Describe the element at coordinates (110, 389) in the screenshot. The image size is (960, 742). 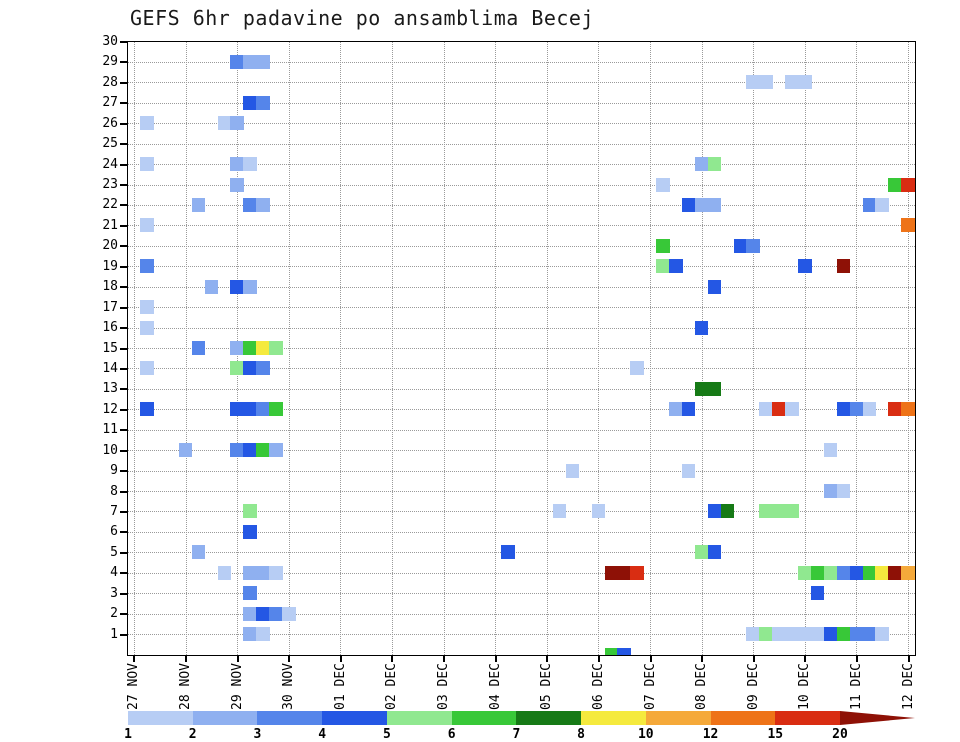
I see `y-axis-label: 13` at that location.